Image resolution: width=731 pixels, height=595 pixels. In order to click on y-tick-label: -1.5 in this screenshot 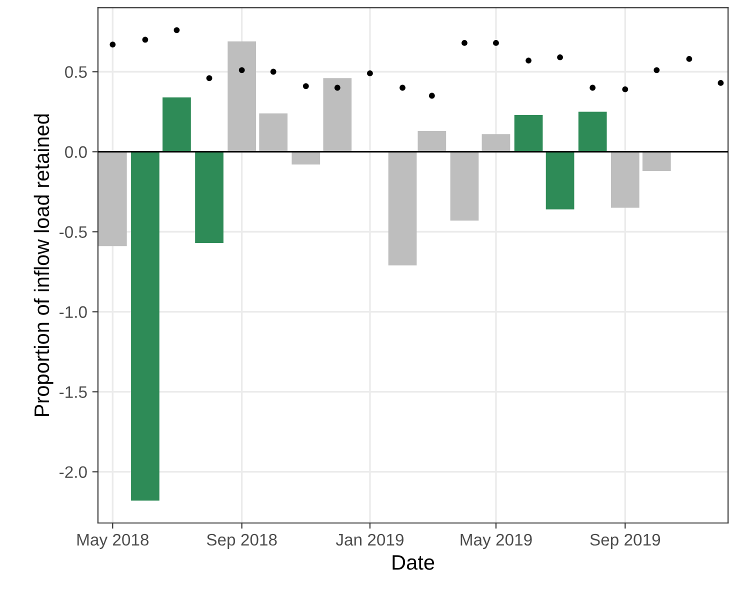, I will do `click(73, 392)`.